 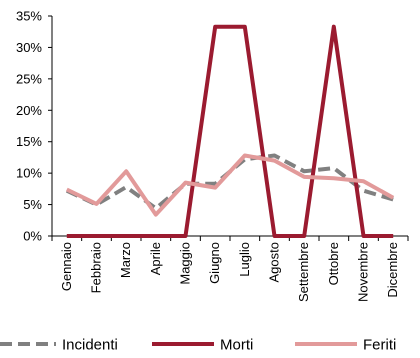 What do you see at coordinates (125, 260) in the screenshot?
I see `x-tick-label: Marzo` at bounding box center [125, 260].